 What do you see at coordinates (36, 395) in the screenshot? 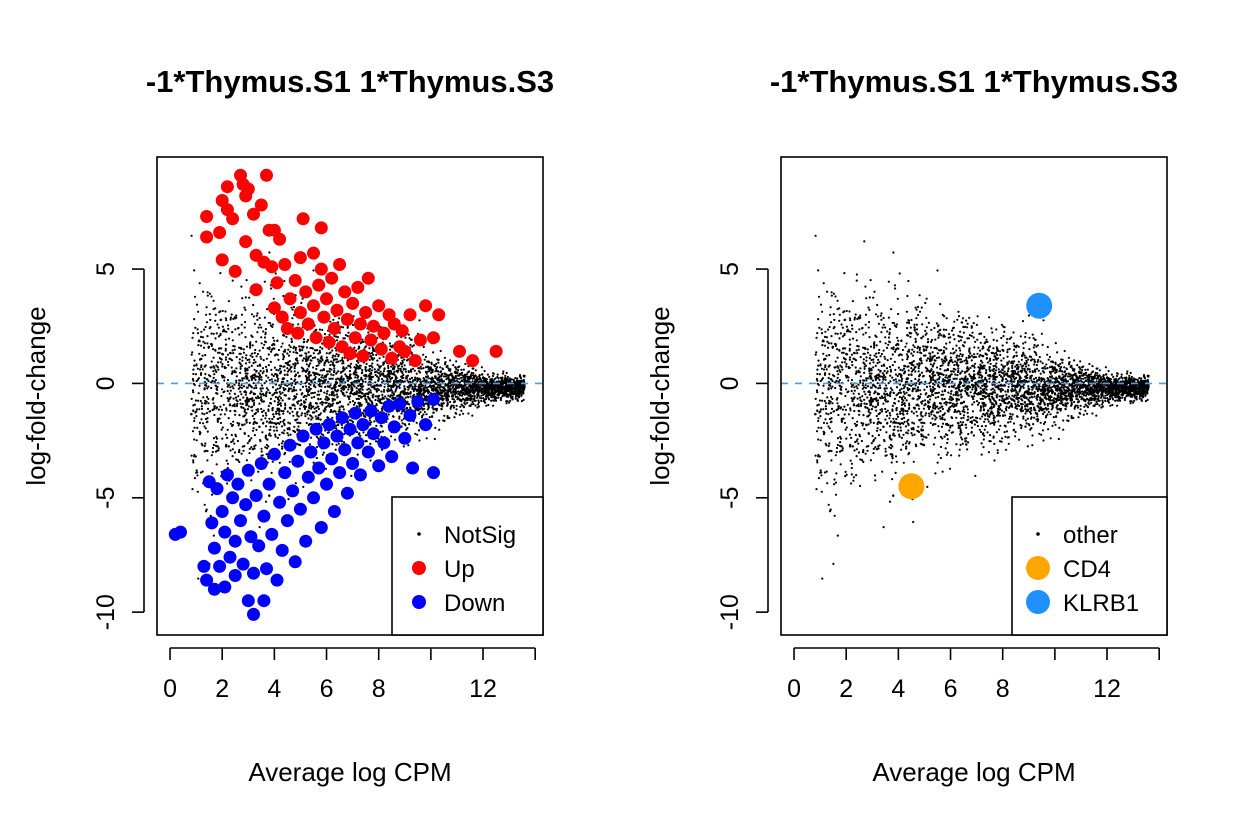
I see `y-axis-title: log-fold-change` at bounding box center [36, 395].